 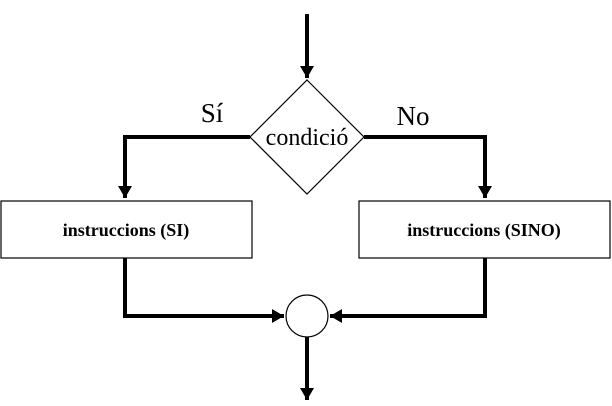 What do you see at coordinates (184, 166) in the screenshot?
I see `yes-branch-connector` at bounding box center [184, 166].